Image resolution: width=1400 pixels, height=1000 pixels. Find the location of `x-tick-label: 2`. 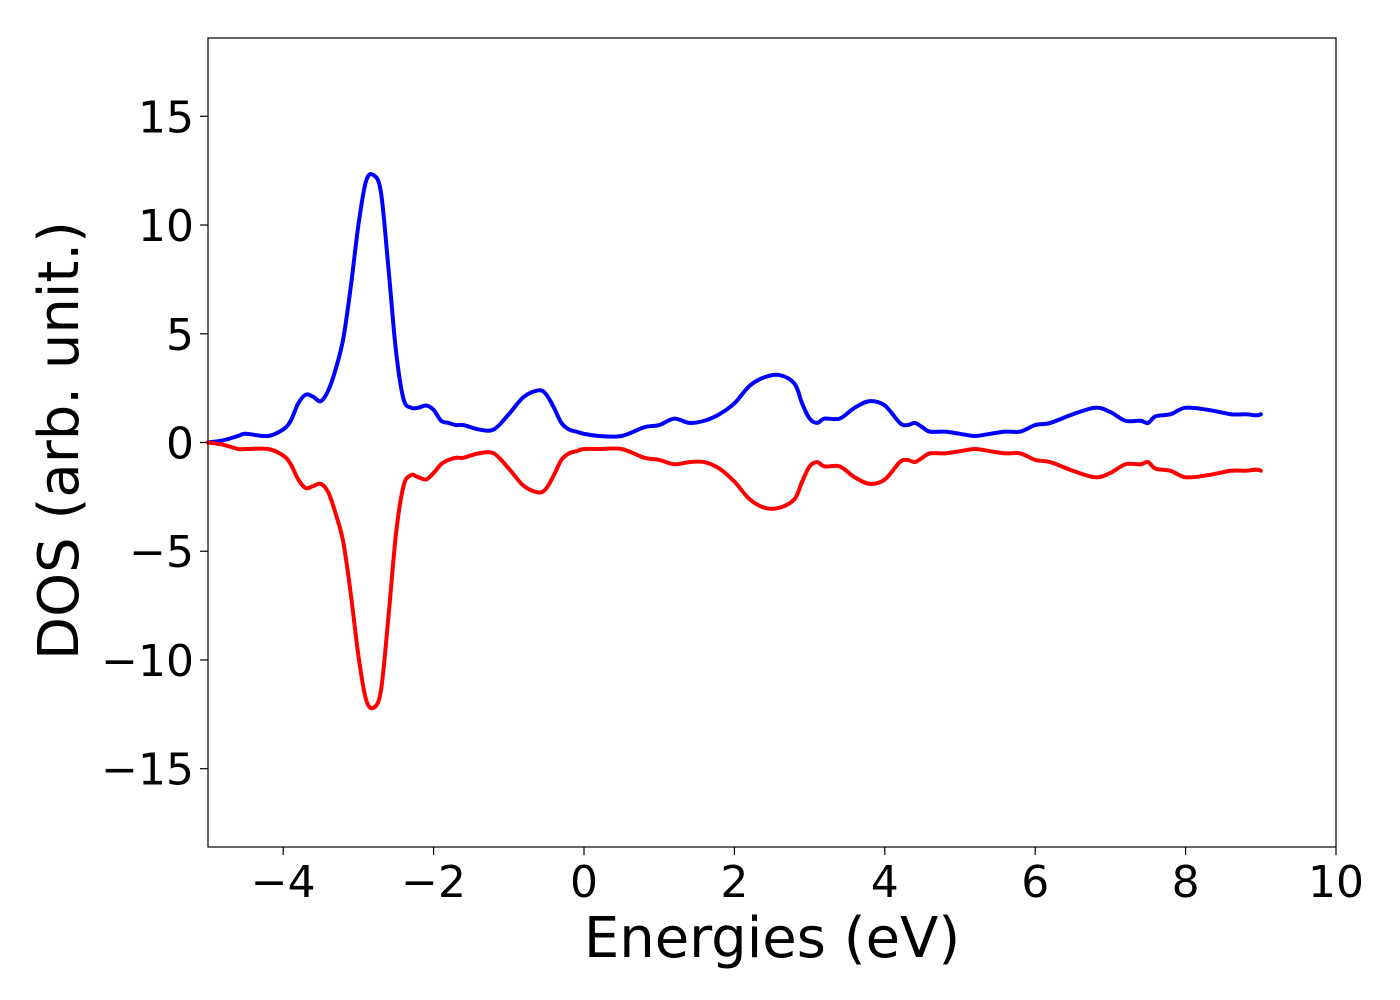

x-tick-label: 2 is located at coordinates (734, 882).